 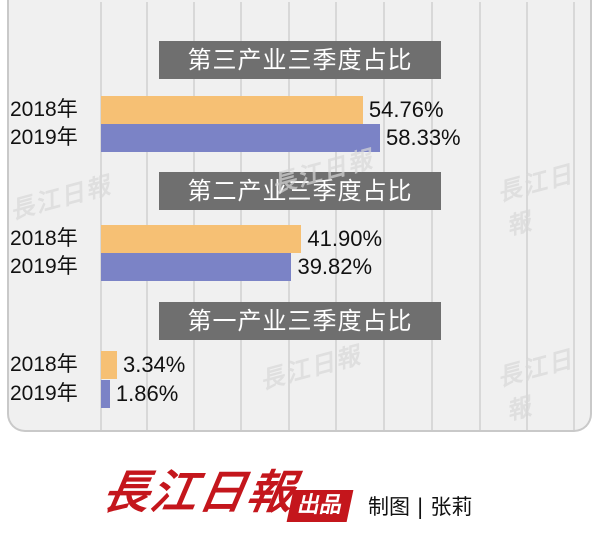 I want to click on chart-credit: 制图 | 张莉, so click(x=420, y=507).